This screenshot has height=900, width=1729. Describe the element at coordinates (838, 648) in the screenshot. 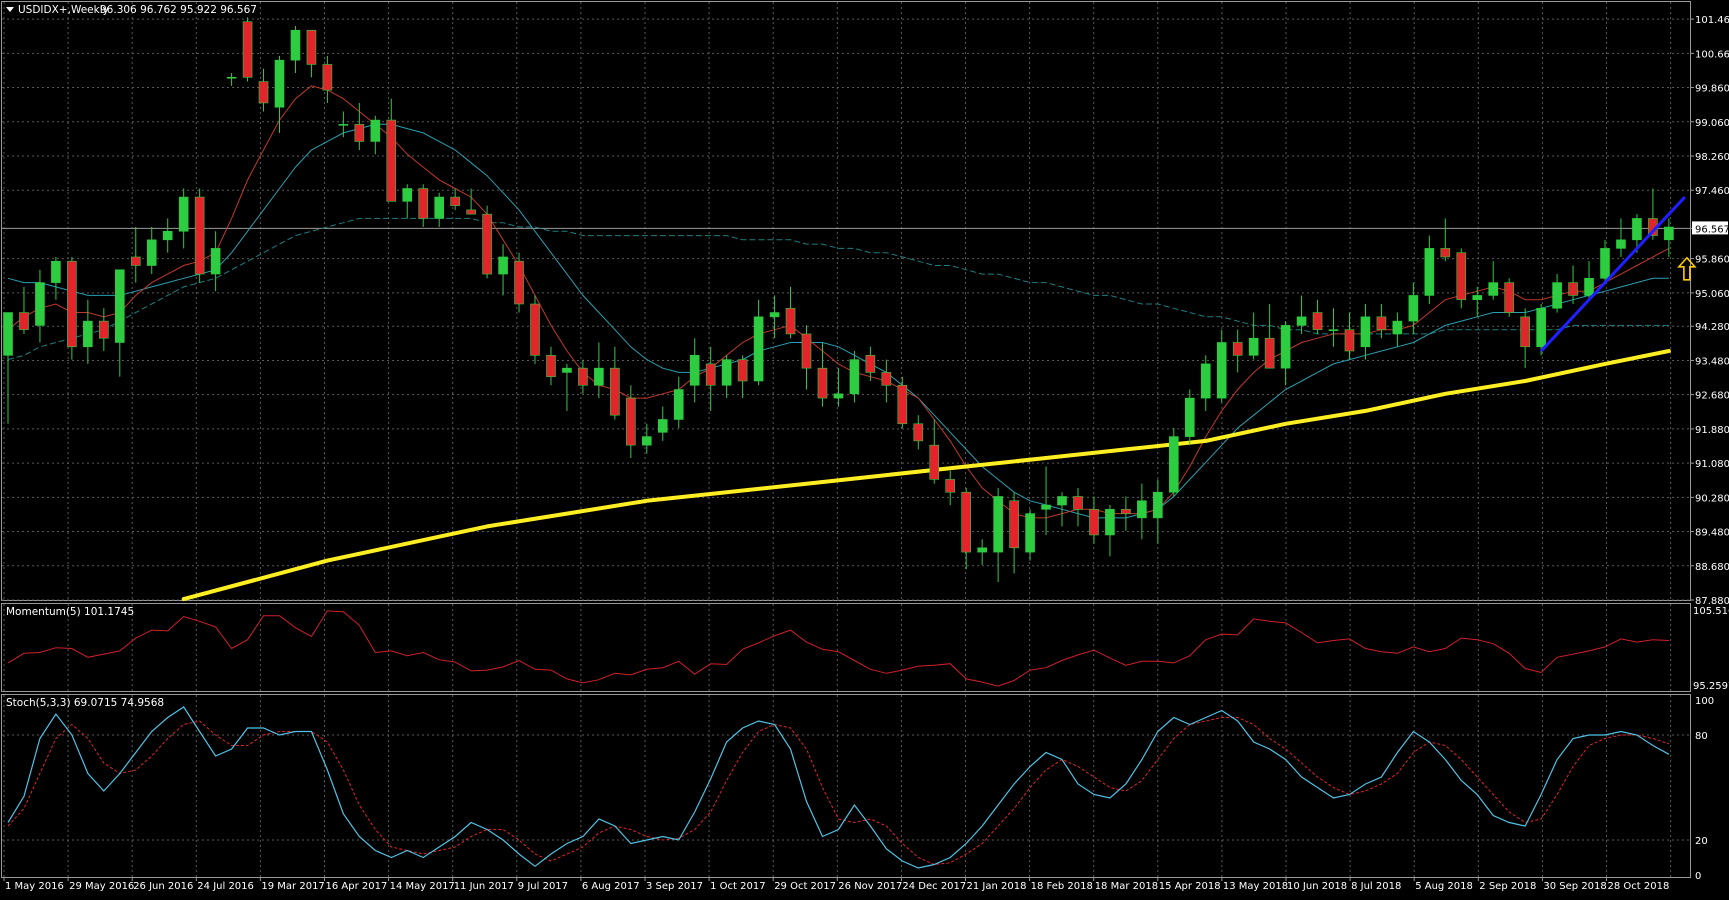

I see `momentum-line` at that location.